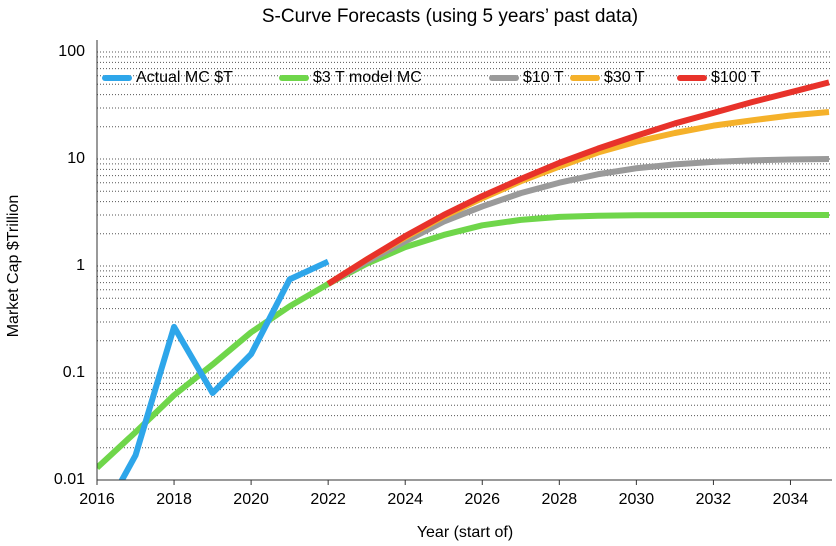 Image resolution: width=836 pixels, height=546 pixels. I want to click on y-tick-label: 100, so click(71, 51).